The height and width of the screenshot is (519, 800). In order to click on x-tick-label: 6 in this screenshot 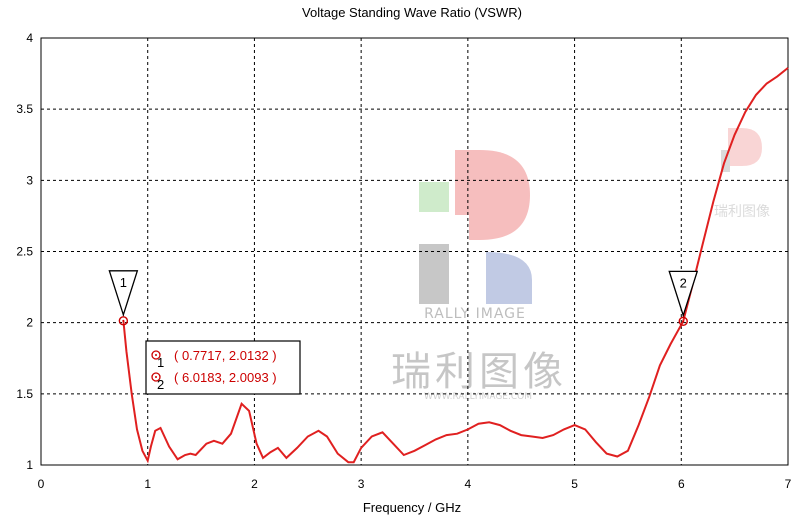, I will do `click(681, 484)`.